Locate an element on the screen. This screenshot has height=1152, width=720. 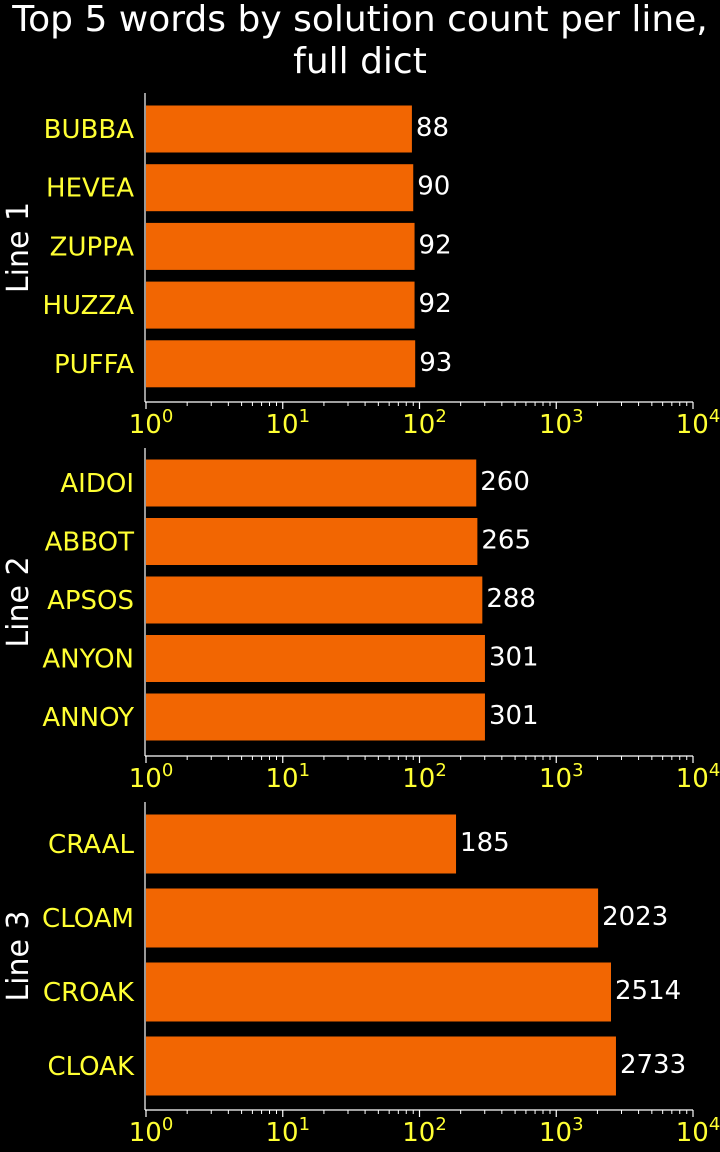
category-label-abbot: ABBOT is located at coordinates (89, 543).